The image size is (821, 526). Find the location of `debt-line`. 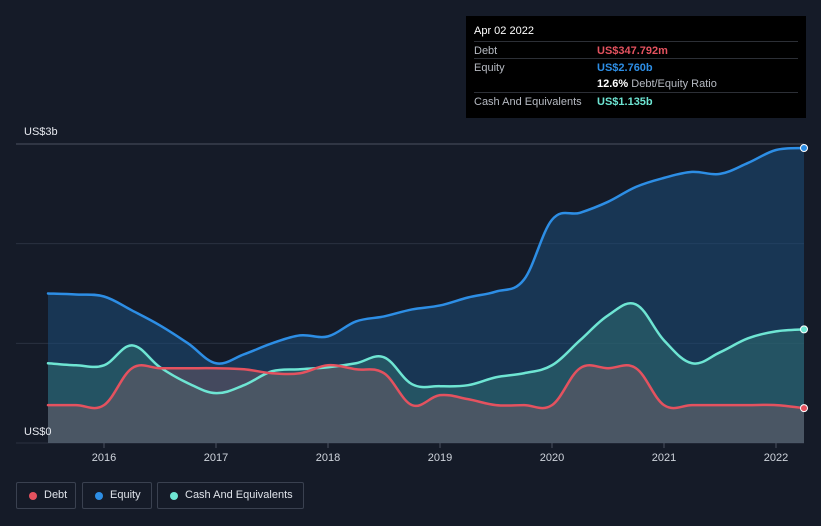

debt-line is located at coordinates (426, 386).